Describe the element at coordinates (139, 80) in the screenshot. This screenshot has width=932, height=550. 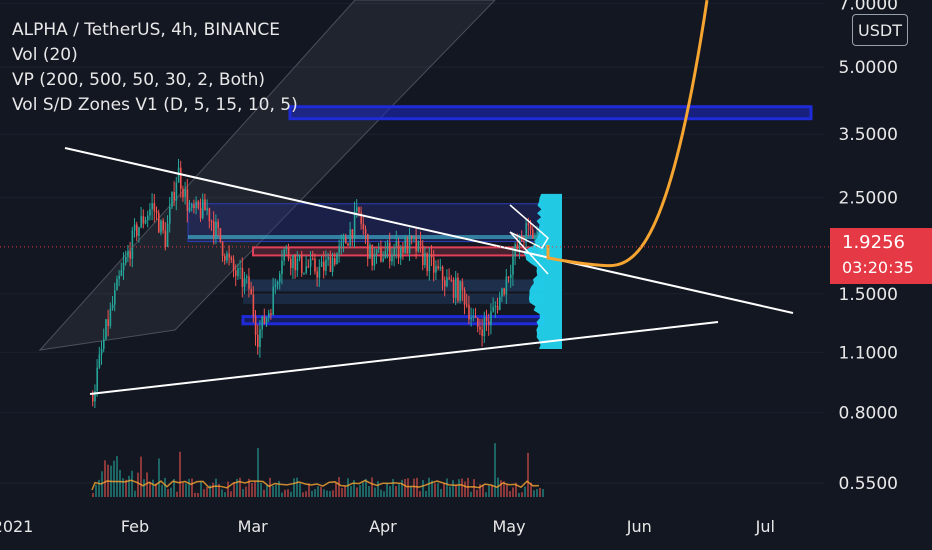
I see `legend-vp: VP (200, 500, 50, 30, 2, Both)` at that location.